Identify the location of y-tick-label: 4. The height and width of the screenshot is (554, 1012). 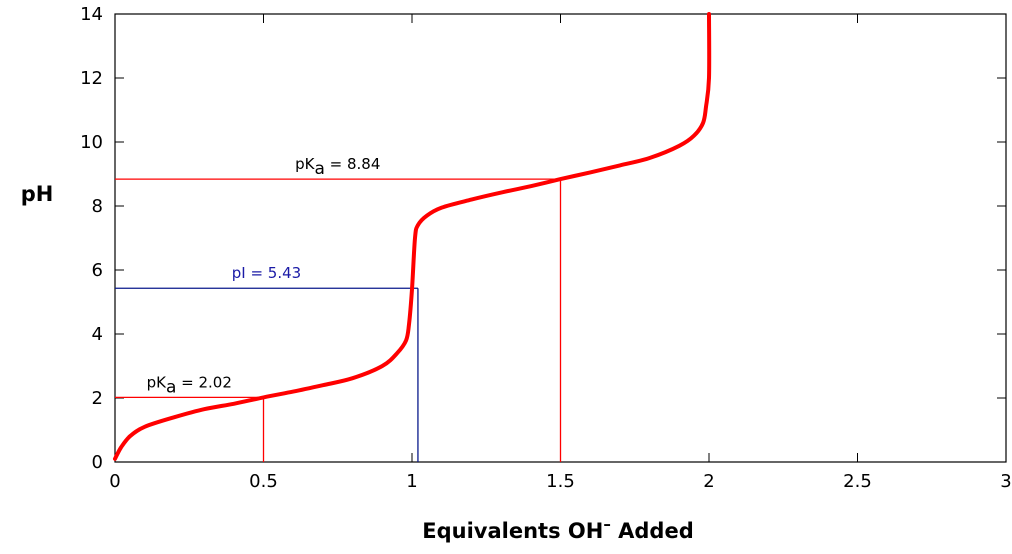
(97, 334).